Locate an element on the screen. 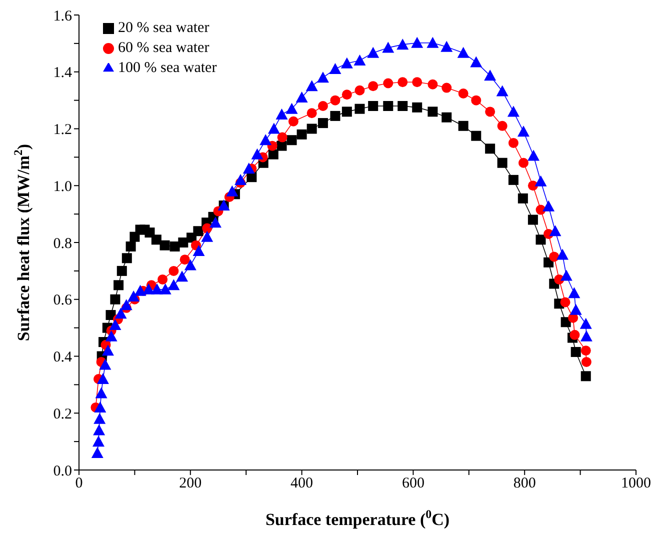  y-tick-label: 1.6 is located at coordinates (62, 16).